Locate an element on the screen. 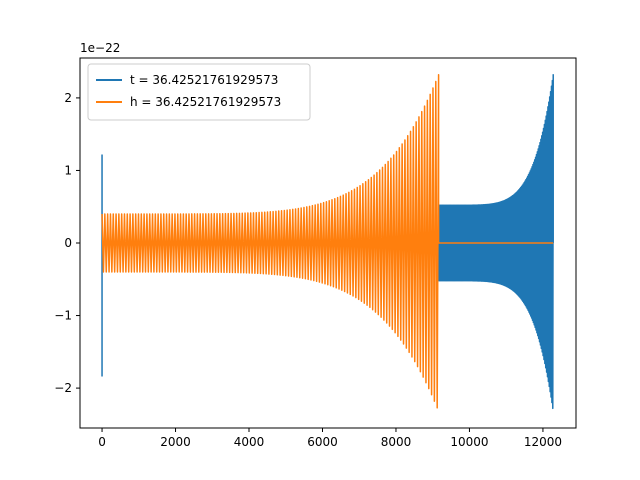 This screenshot has width=640, height=480. legend-box is located at coordinates (199, 92).